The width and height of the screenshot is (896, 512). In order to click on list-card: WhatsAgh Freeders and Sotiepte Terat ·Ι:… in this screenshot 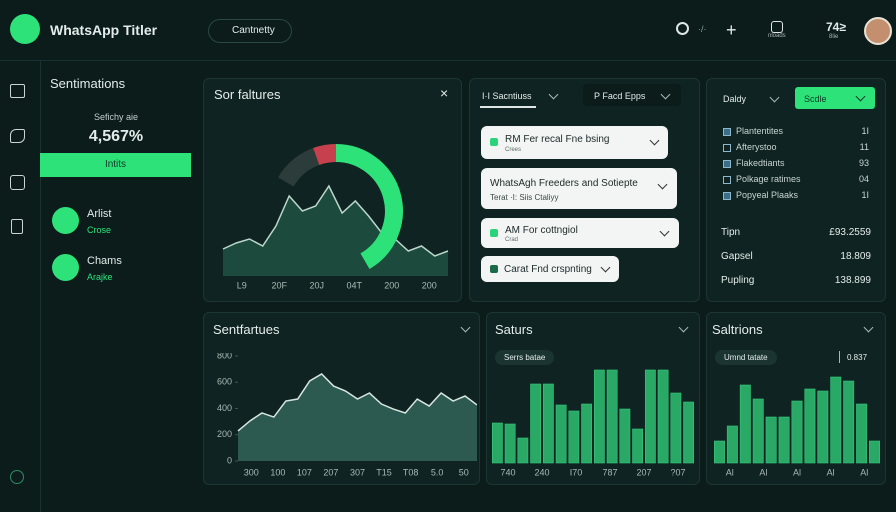, I will do `click(579, 188)`.